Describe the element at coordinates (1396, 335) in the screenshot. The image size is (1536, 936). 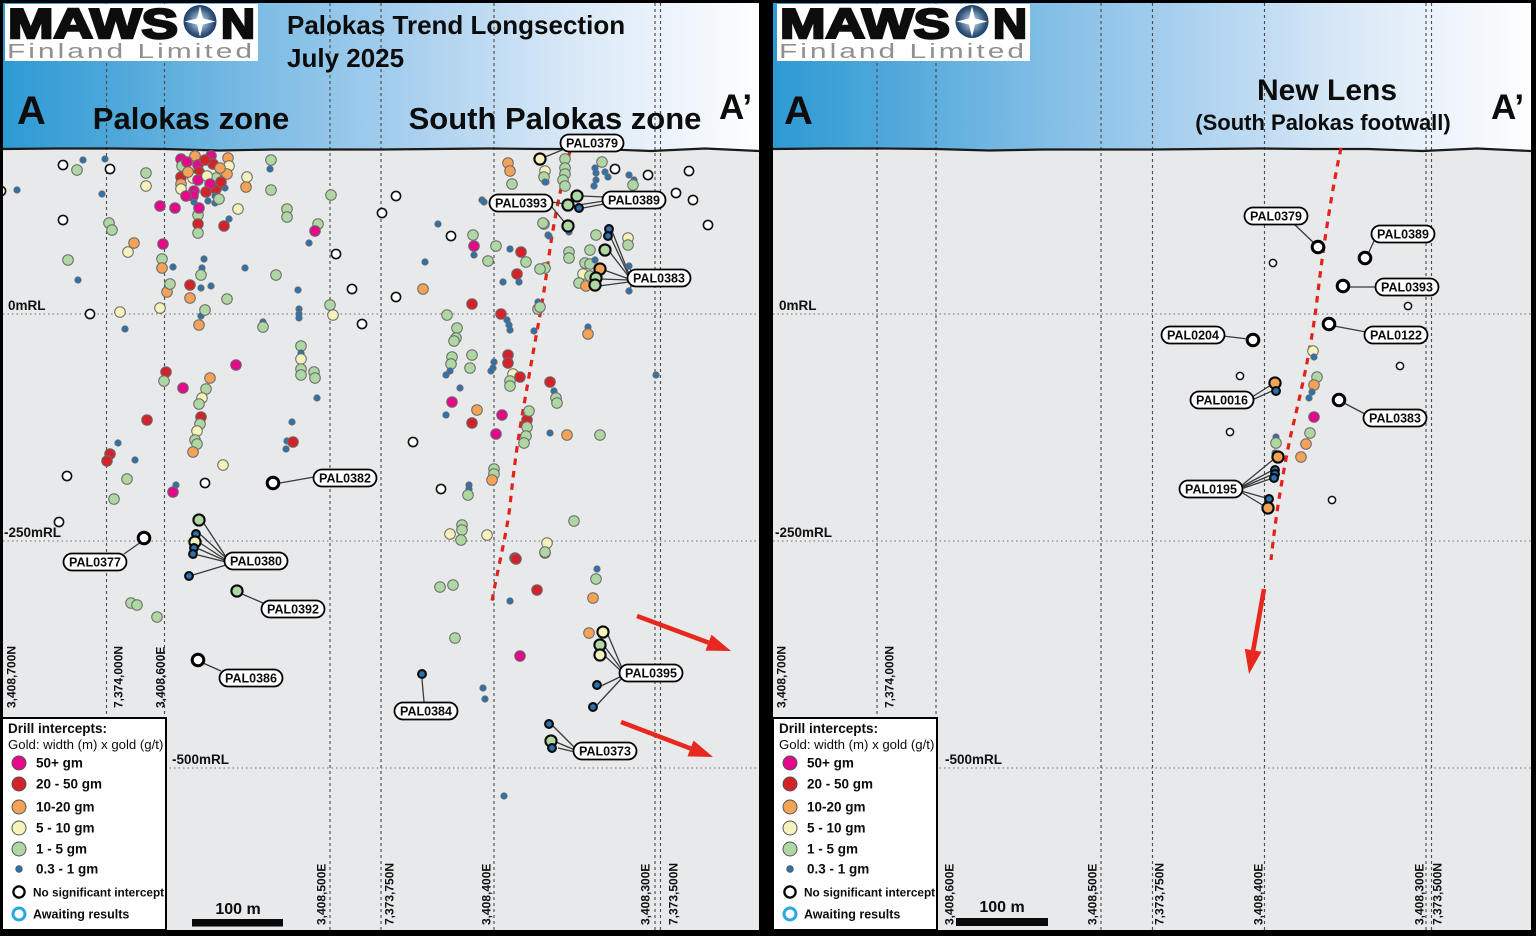
I see `svg-text: PAL0122` at that location.